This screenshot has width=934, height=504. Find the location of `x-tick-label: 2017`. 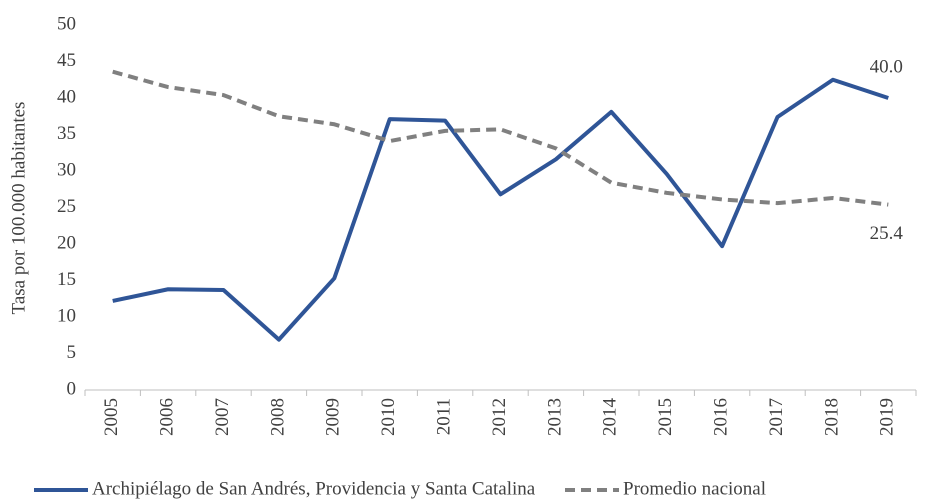

x-tick-label: 2017 is located at coordinates (776, 417).